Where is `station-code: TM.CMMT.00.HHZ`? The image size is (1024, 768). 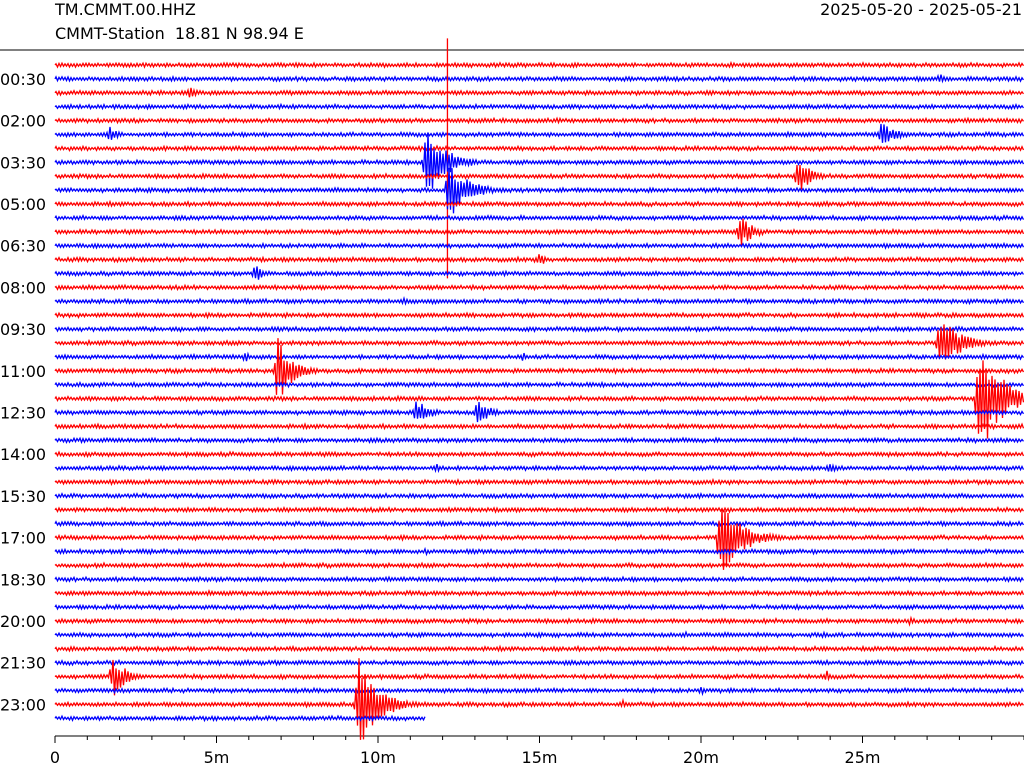 station-code: TM.CMMT.00.HHZ is located at coordinates (125, 9).